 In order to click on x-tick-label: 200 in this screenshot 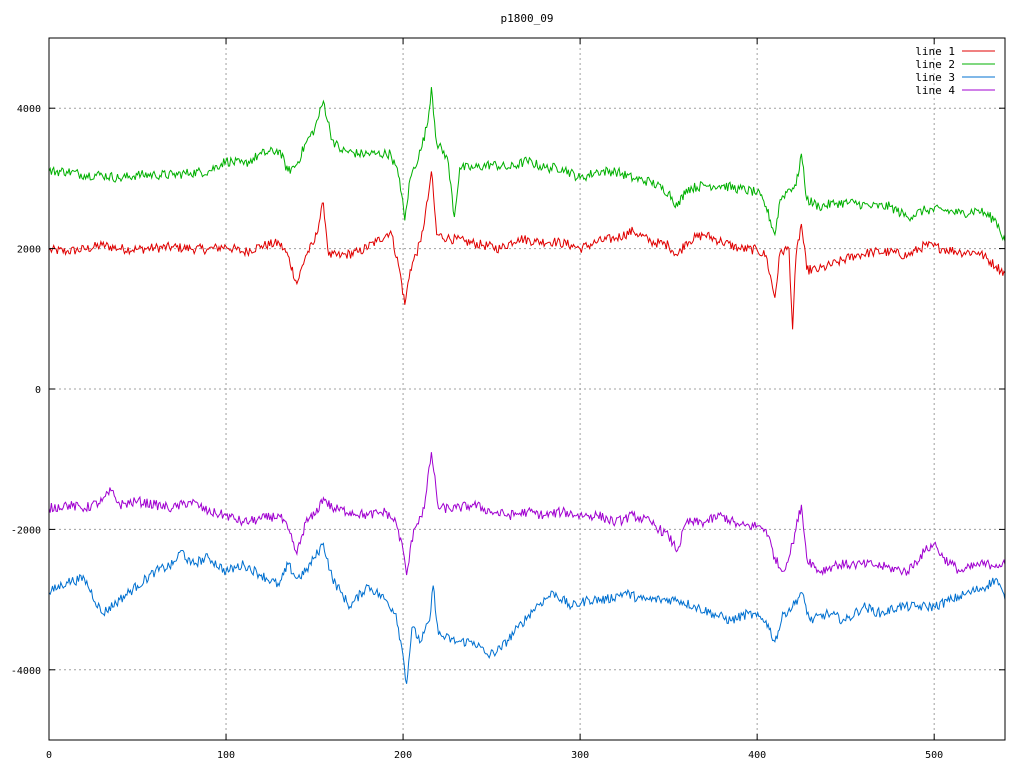, I will do `click(403, 755)`.